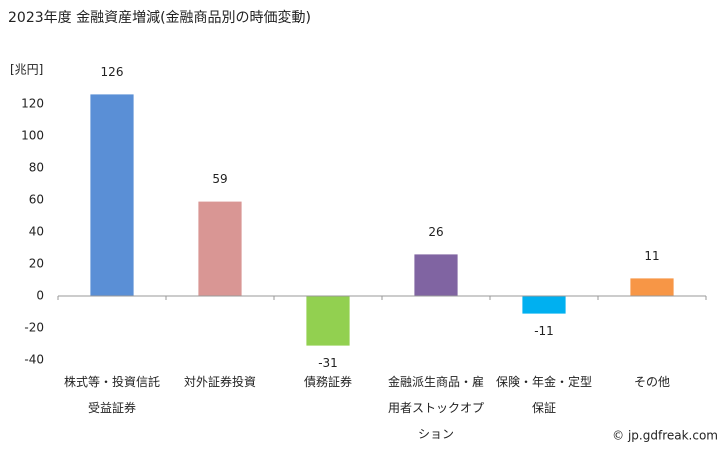  Describe the element at coordinates (36, 168) in the screenshot. I see `y-tick-label: 80` at that location.